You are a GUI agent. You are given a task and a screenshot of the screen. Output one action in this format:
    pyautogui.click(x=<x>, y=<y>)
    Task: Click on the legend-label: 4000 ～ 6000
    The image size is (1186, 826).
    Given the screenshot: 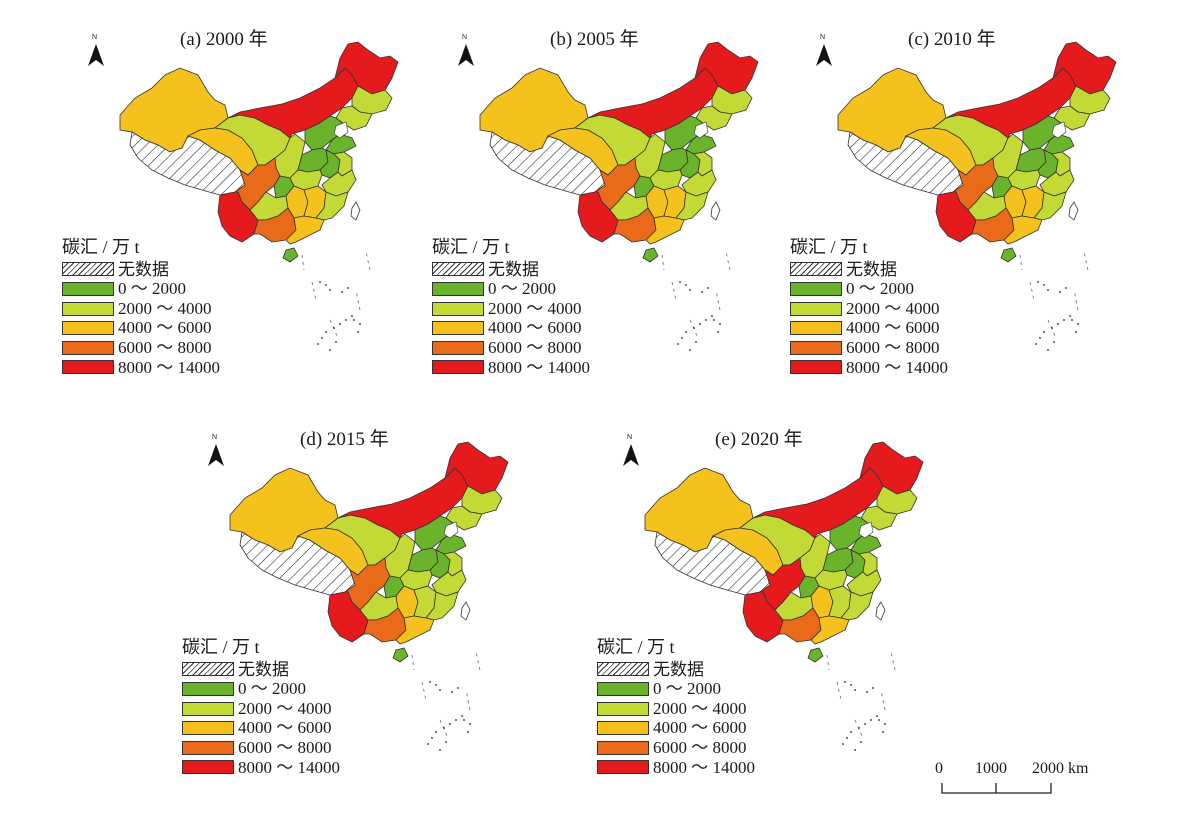 What is the action you would take?
    pyautogui.click(x=535, y=328)
    